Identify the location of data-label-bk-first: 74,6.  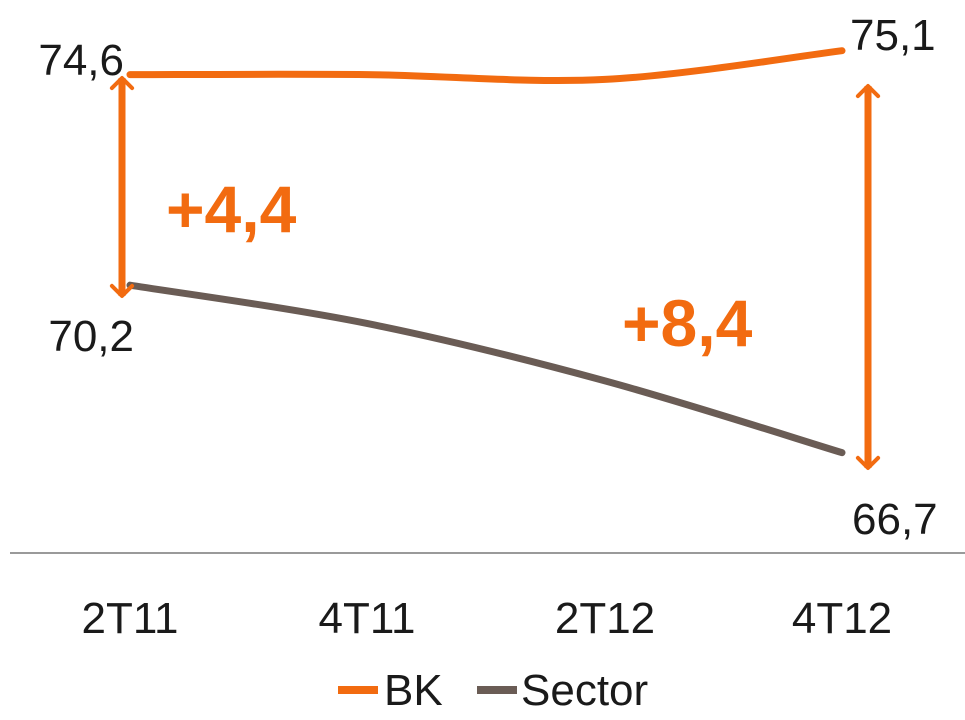
(81, 60).